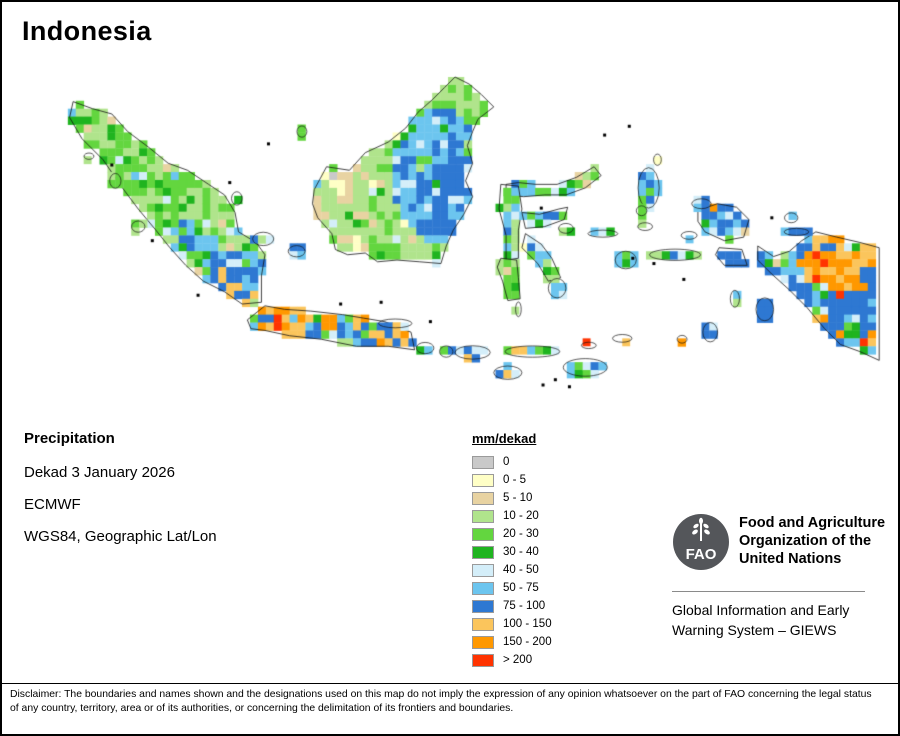 The height and width of the screenshot is (736, 900). Describe the element at coordinates (504, 438) in the screenshot. I see `legend-title: mm/dekad` at that location.